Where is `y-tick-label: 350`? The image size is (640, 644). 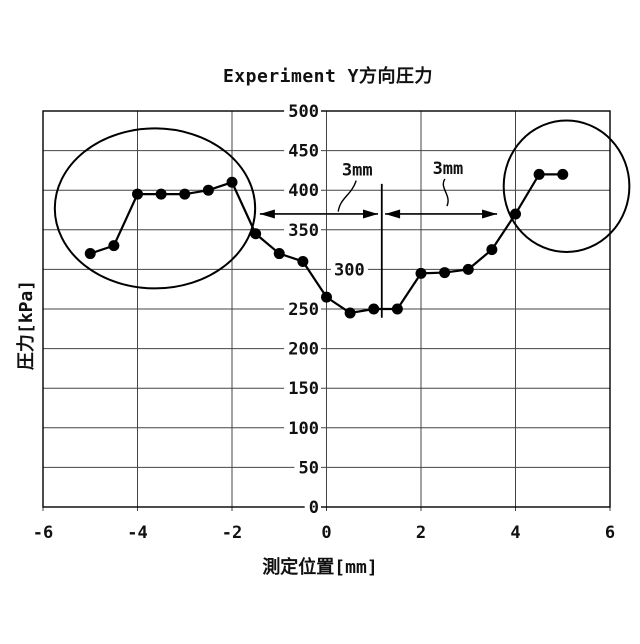
y-tick-label: 350 is located at coordinates (303, 231).